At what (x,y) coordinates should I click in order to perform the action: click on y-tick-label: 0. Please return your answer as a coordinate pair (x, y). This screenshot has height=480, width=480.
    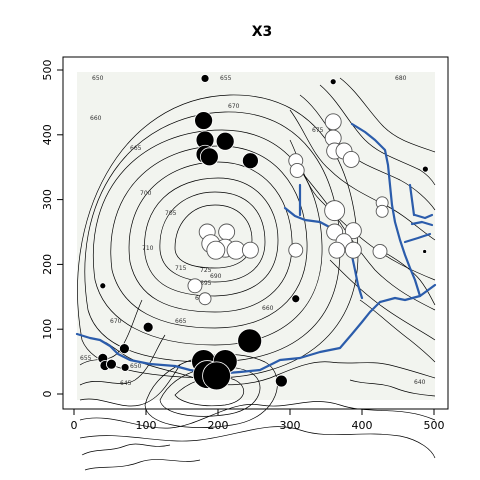
    Looking at the image, I should click on (47, 394).